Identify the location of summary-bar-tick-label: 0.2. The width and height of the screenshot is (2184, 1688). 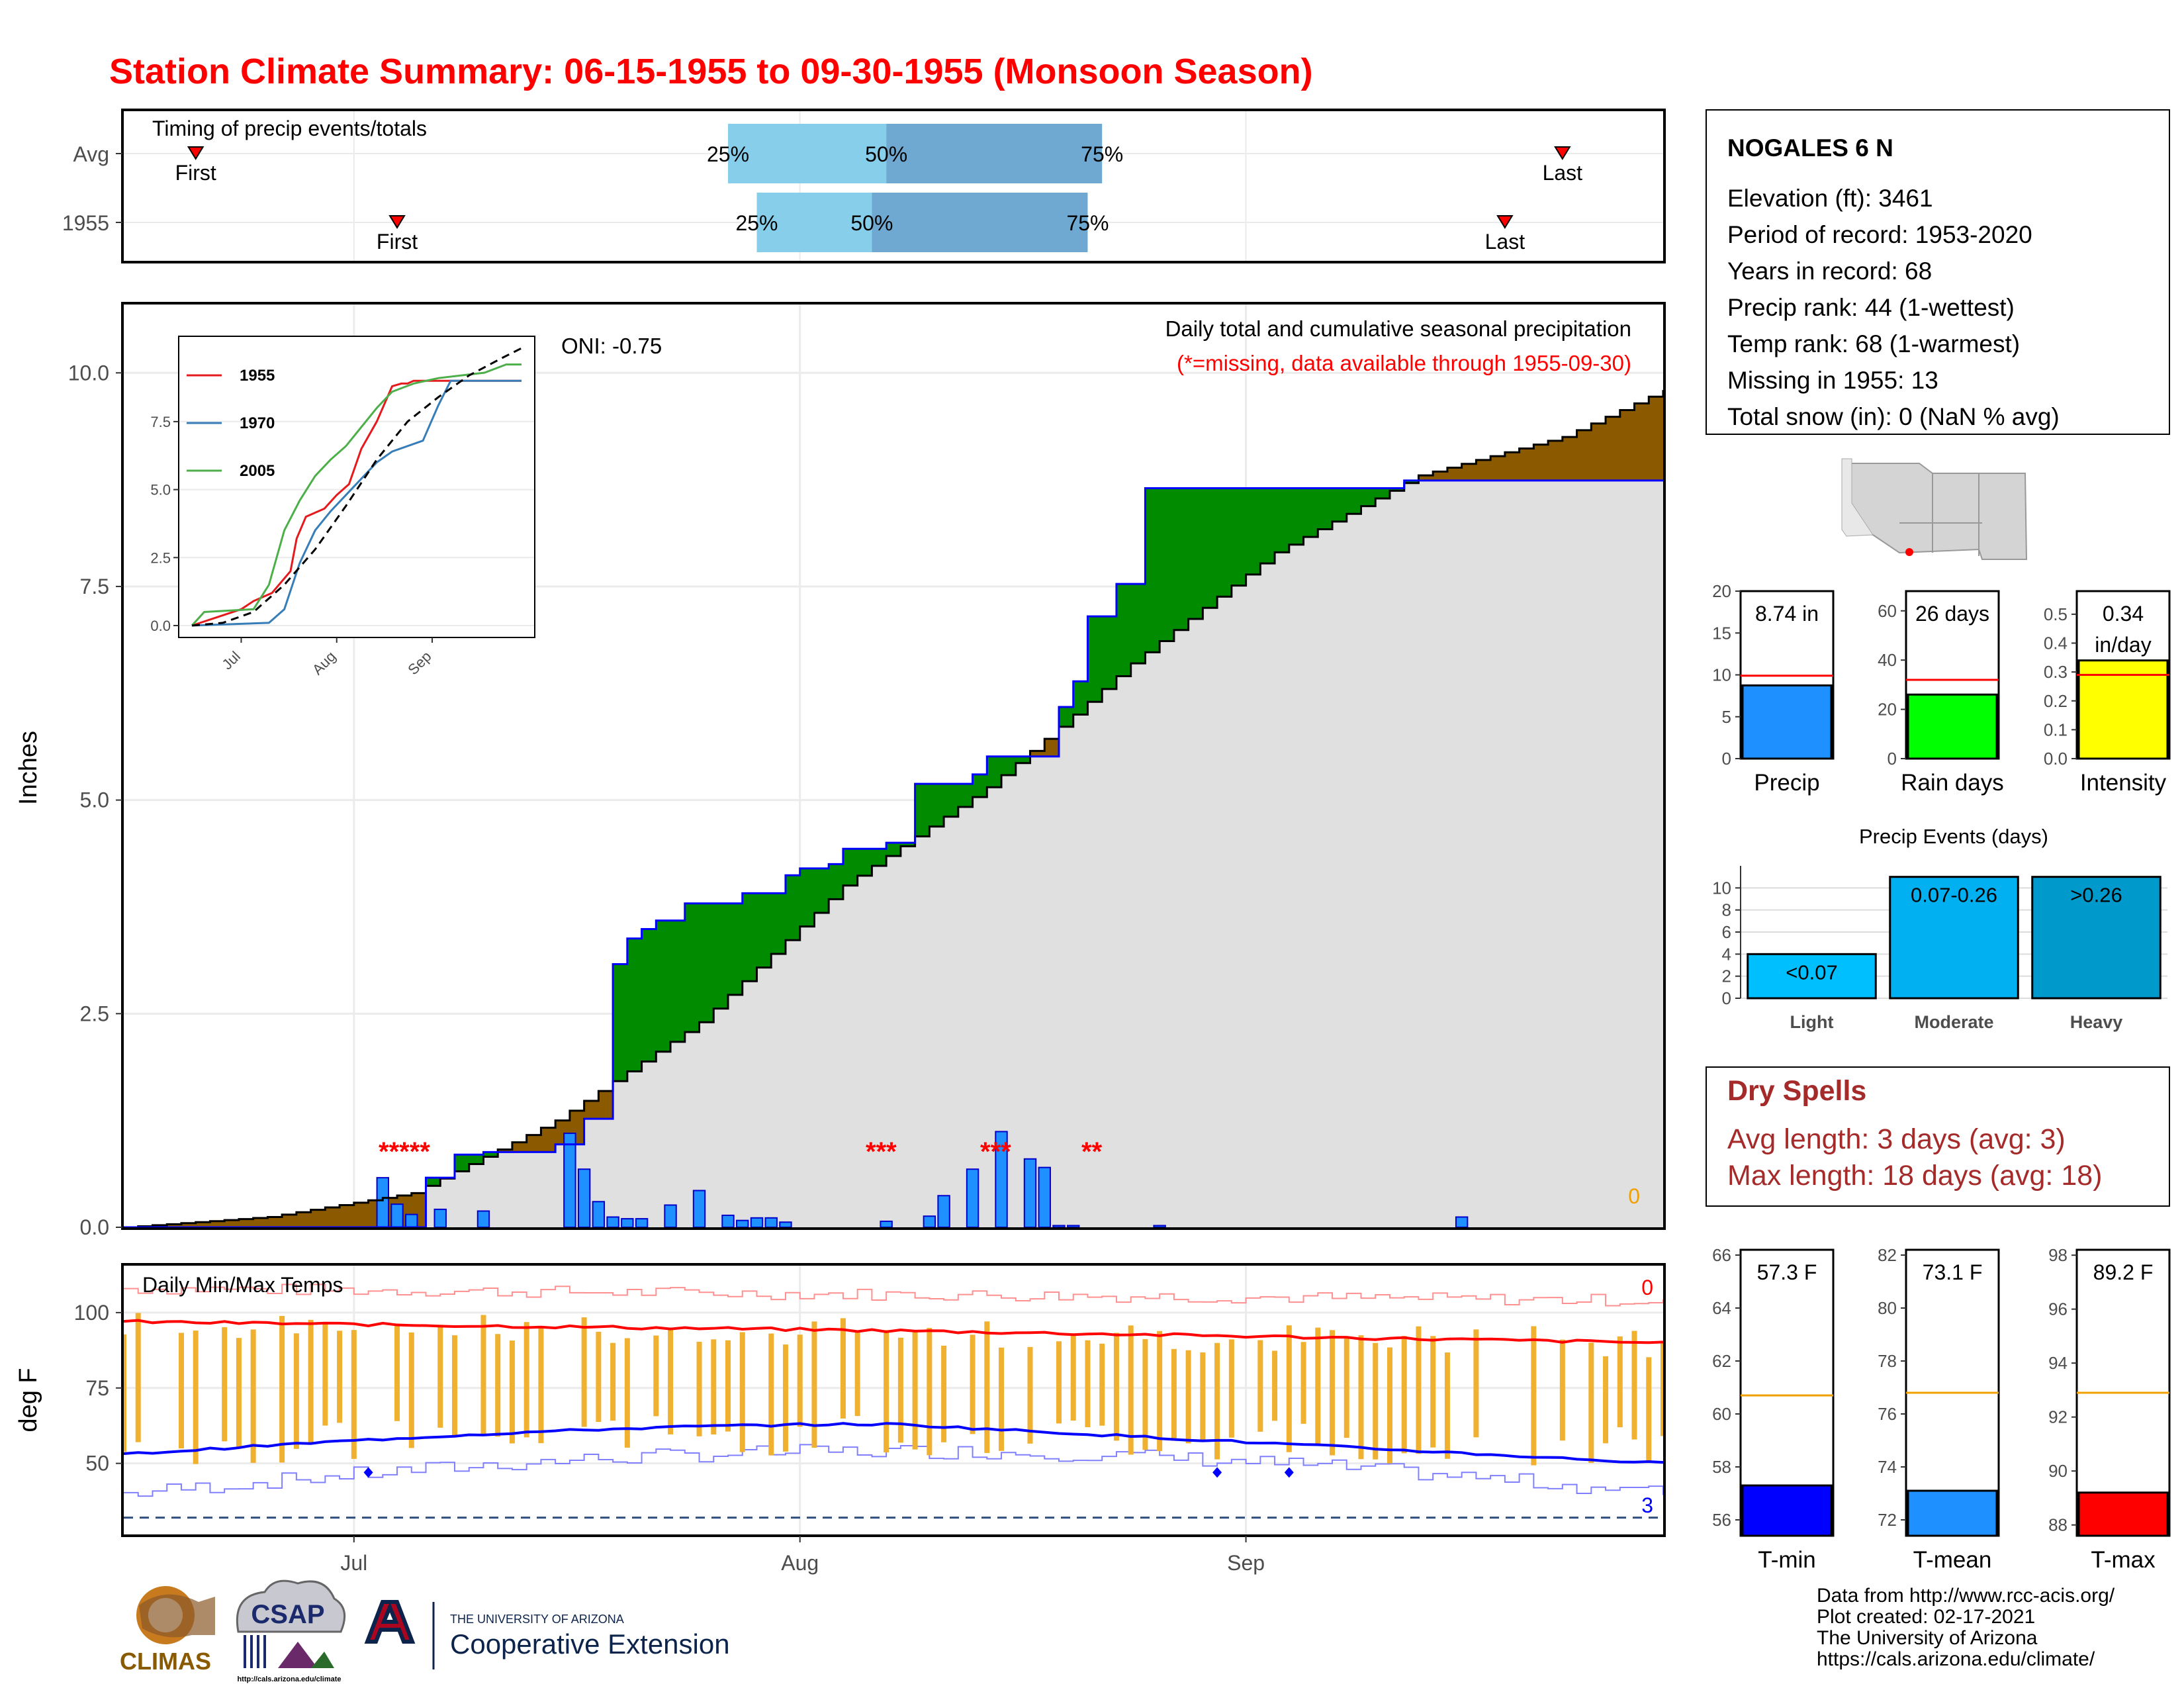
(2056, 701).